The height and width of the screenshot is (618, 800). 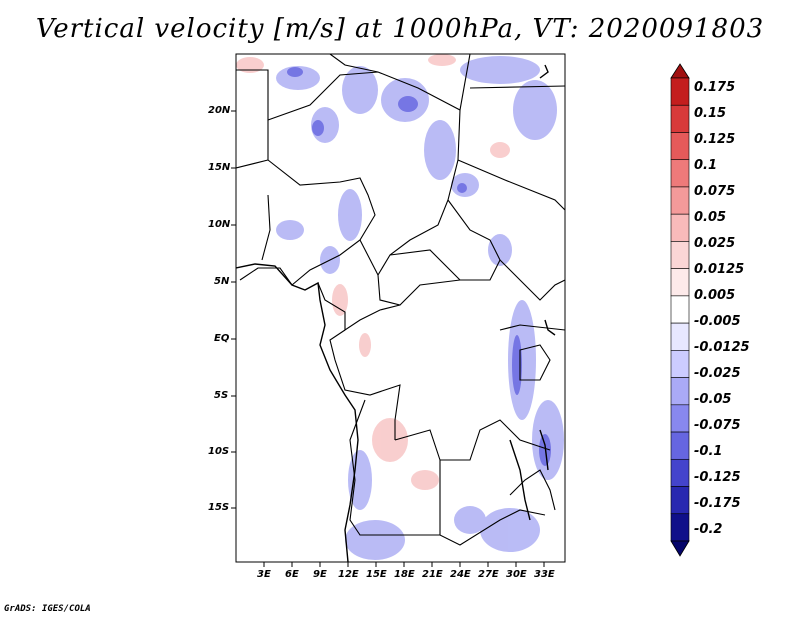 What do you see at coordinates (488, 574) in the screenshot?
I see `lon-label-27e: 27E` at bounding box center [488, 574].